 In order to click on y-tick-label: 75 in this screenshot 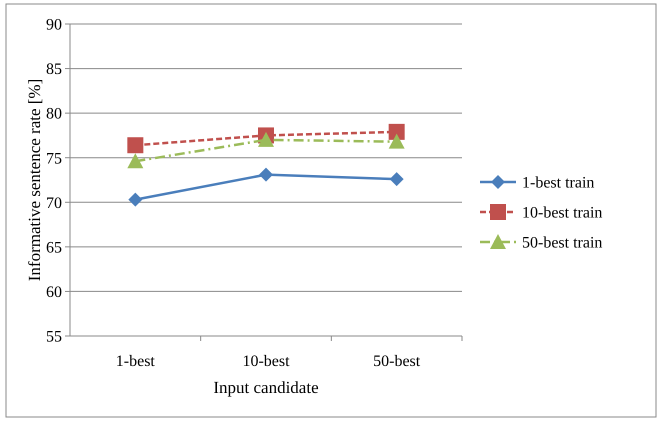, I will do `click(54, 159)`.